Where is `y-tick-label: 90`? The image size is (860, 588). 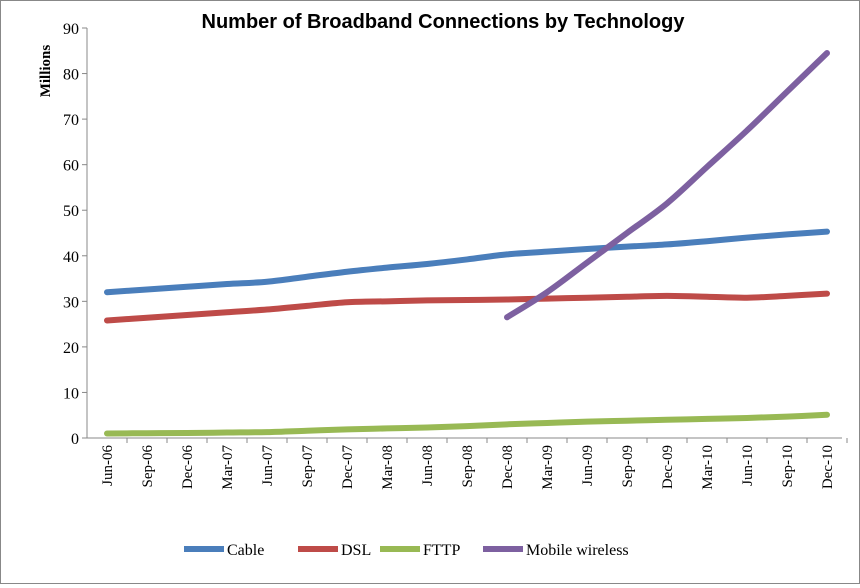
y-tick-label: 90 is located at coordinates (71, 29).